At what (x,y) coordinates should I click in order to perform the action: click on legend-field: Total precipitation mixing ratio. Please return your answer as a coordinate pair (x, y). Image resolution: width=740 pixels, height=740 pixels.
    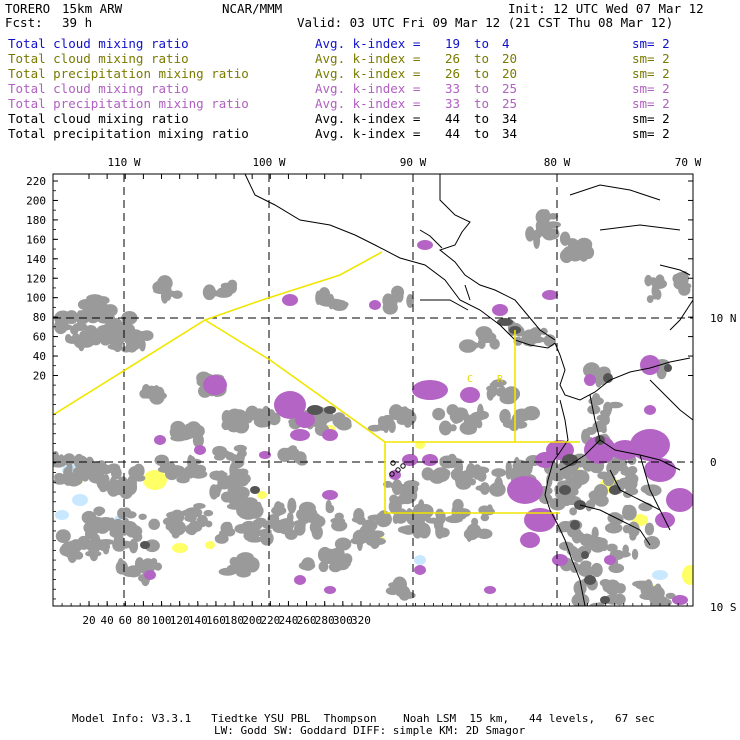
    Looking at the image, I should click on (128, 103).